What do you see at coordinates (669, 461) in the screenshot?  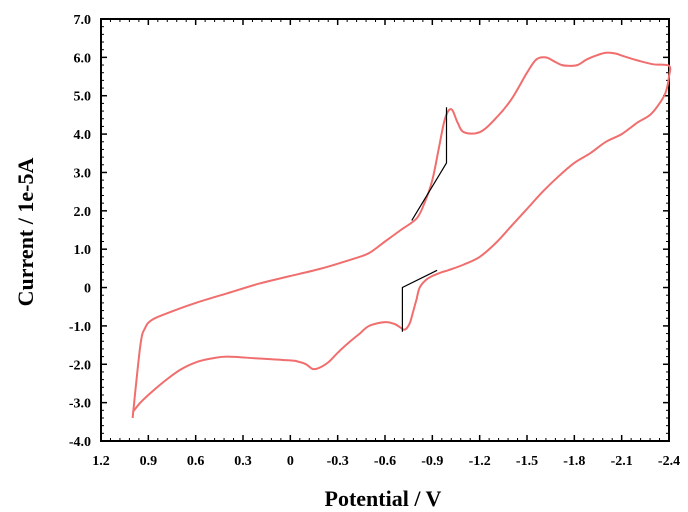 I see `x-tick-label: -2.4` at bounding box center [669, 461].